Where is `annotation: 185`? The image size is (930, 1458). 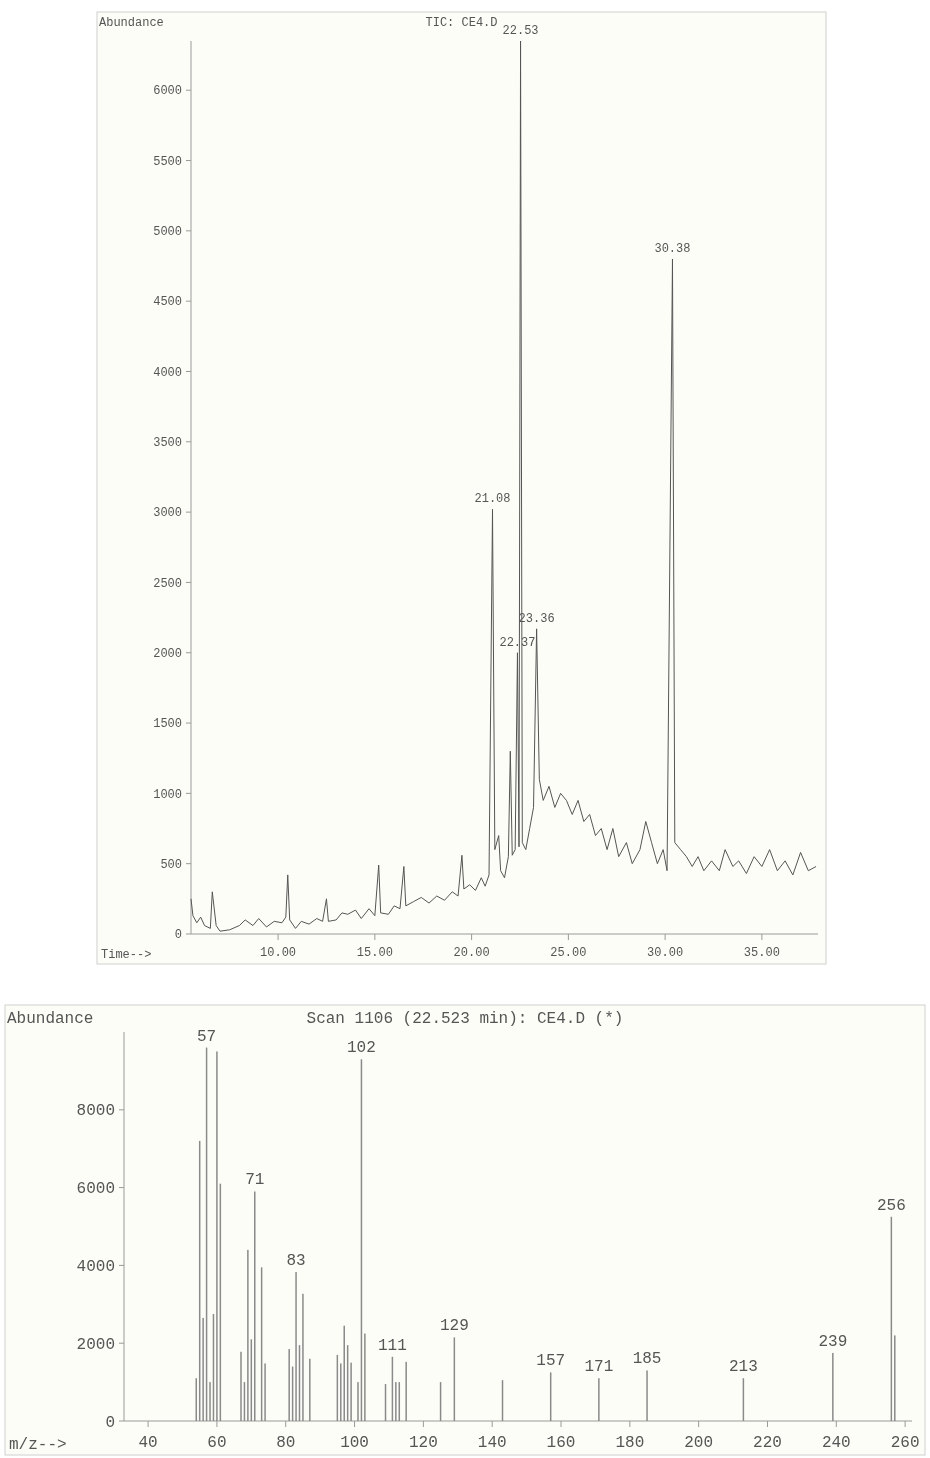 annotation: 185 is located at coordinates (647, 1359).